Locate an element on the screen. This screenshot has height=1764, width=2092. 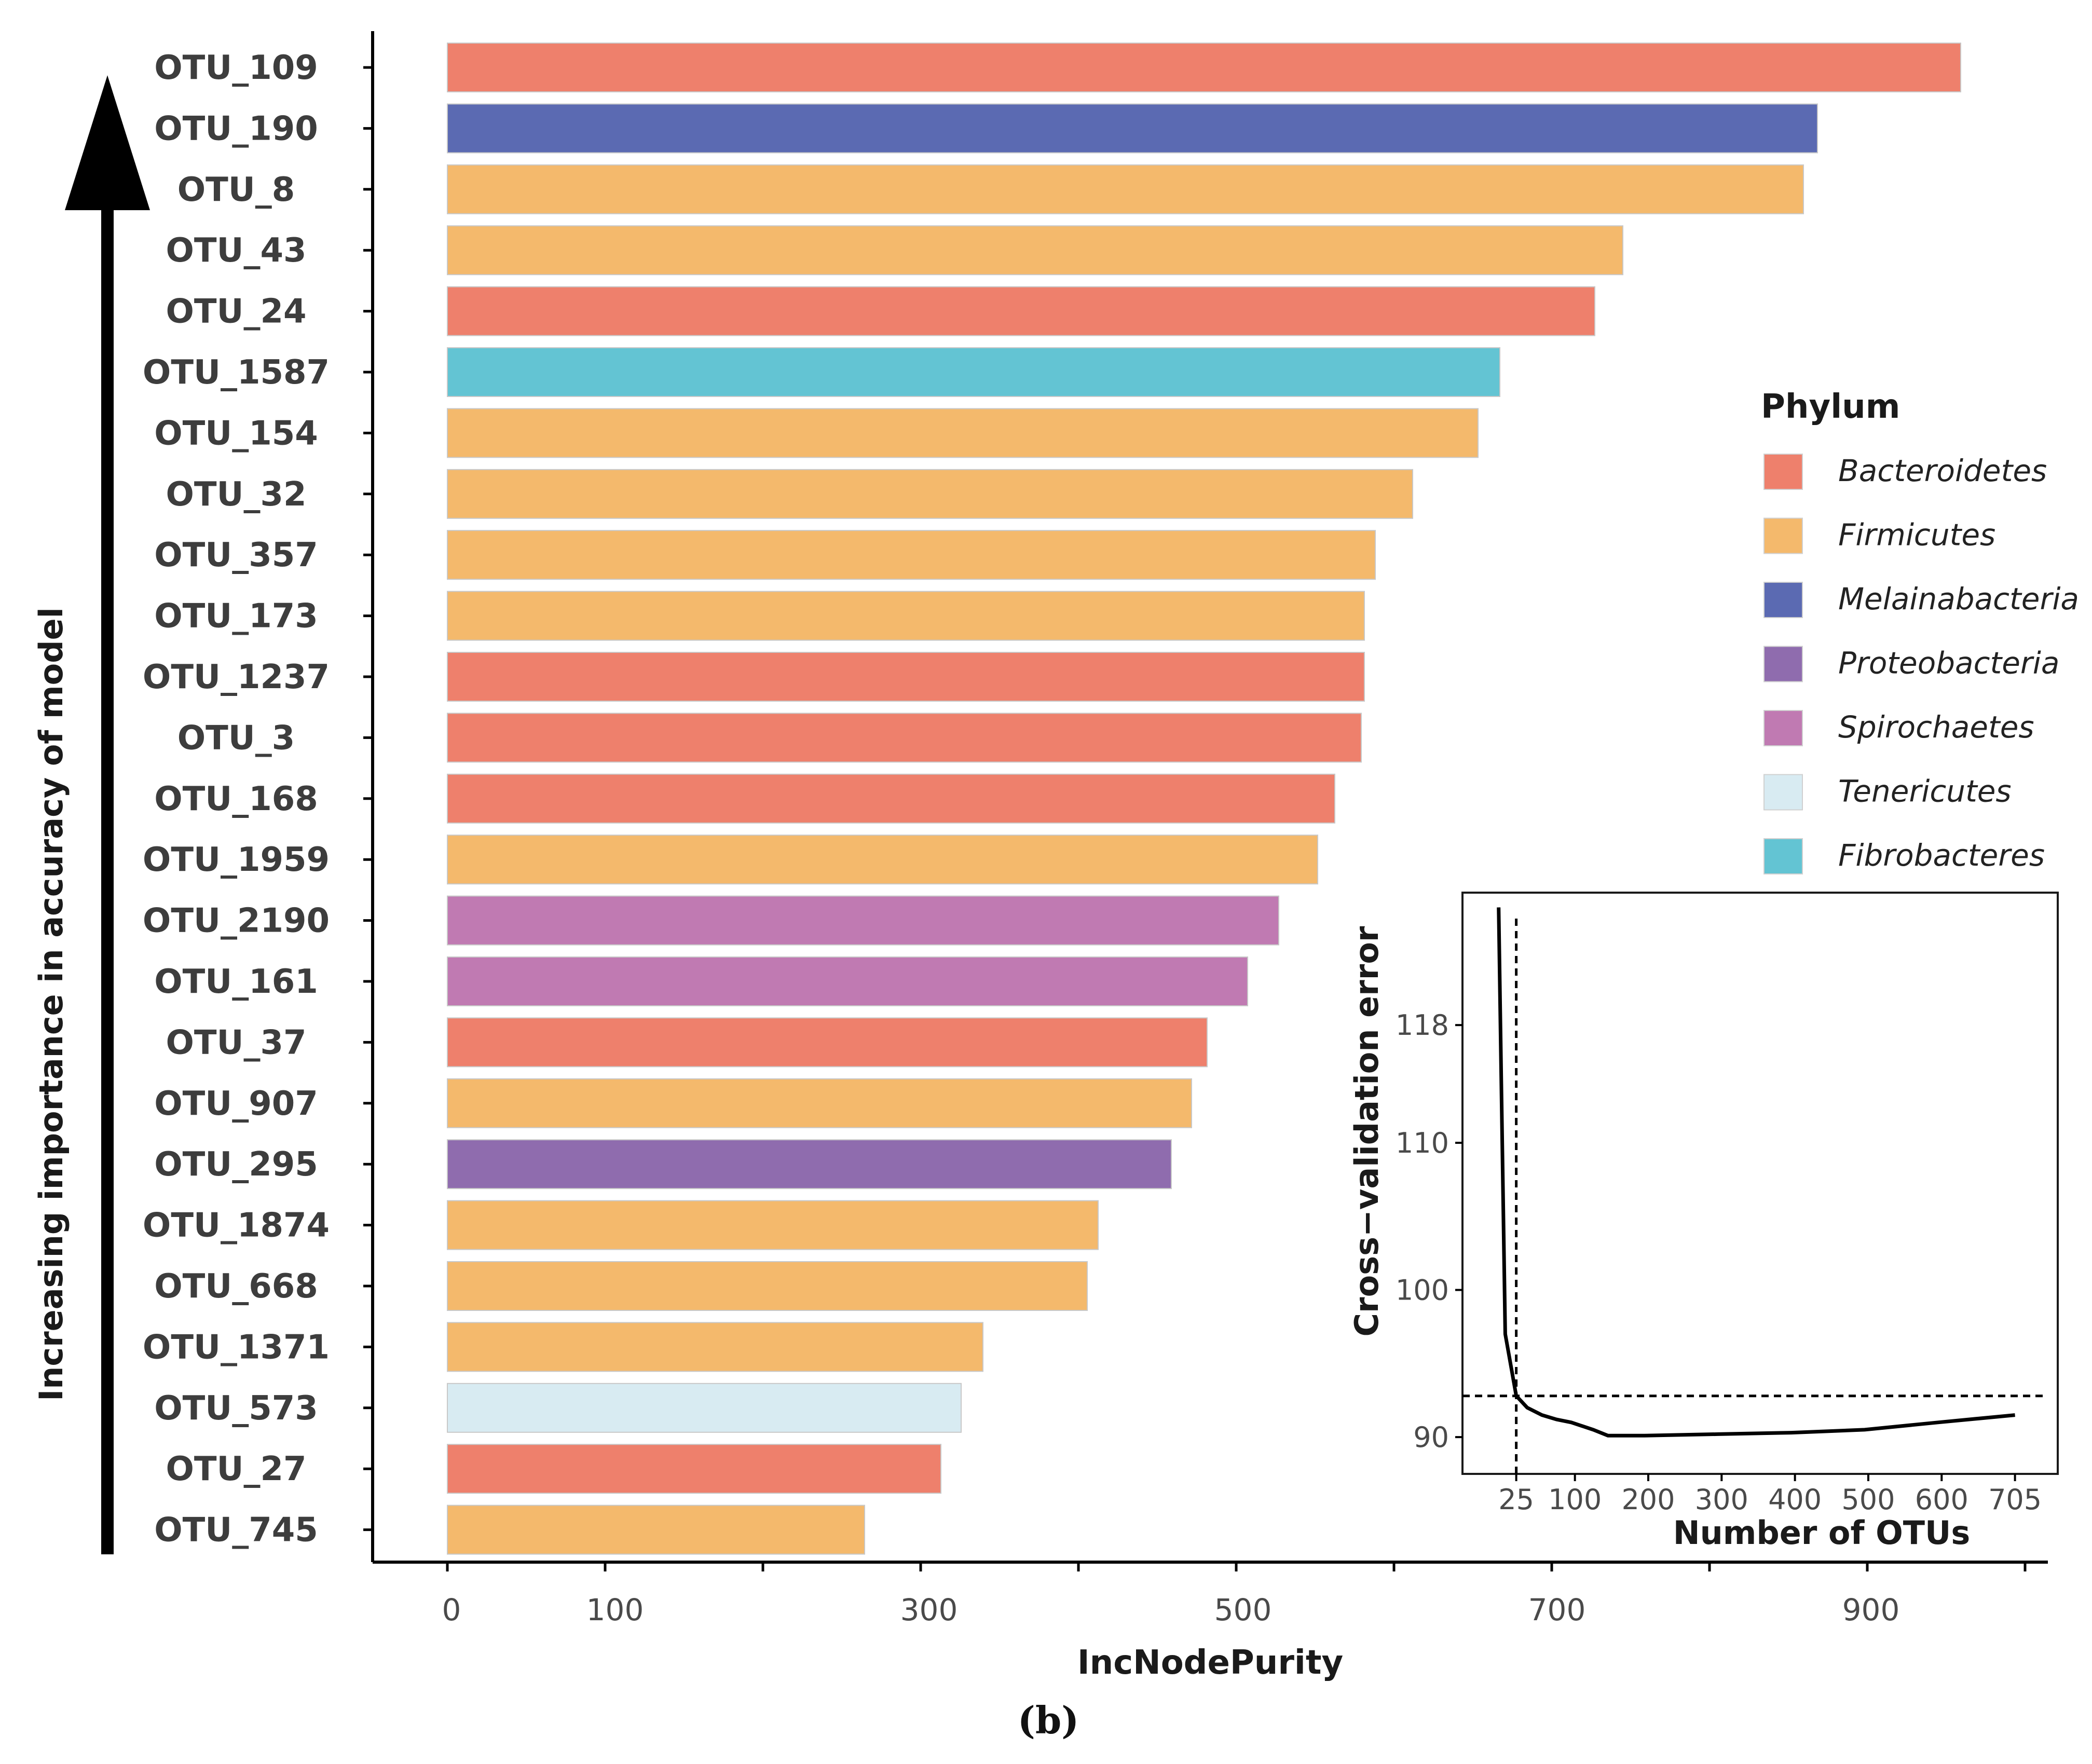
x-tick-label: 0 is located at coordinates (451, 1610).